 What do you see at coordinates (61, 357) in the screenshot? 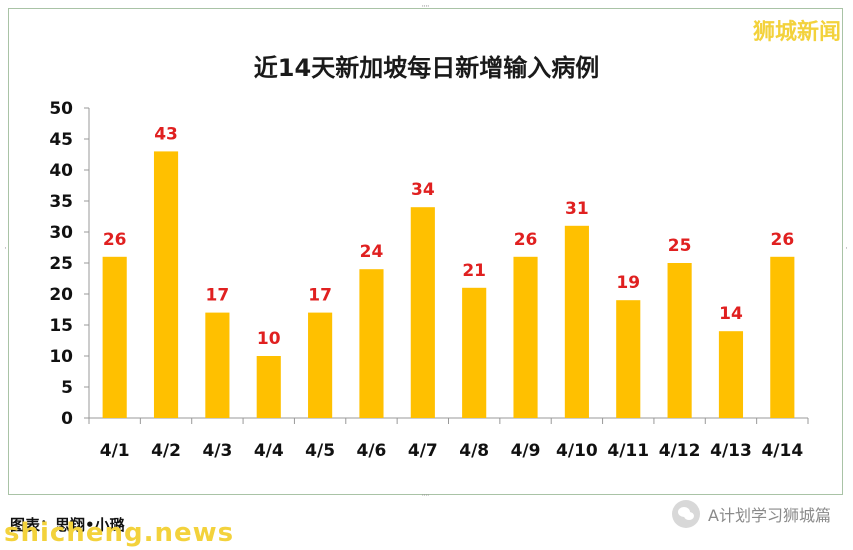
I see `y-tick-label: 10` at bounding box center [61, 357].